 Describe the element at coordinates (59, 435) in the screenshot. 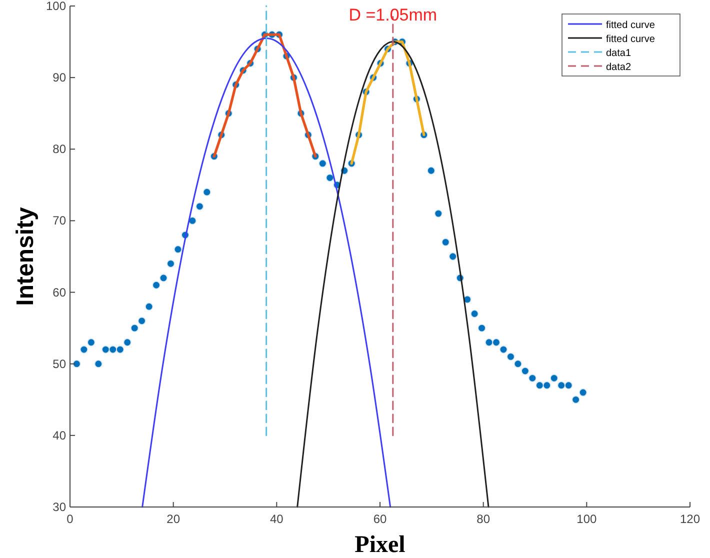

I see `y-tick-label: 40` at that location.